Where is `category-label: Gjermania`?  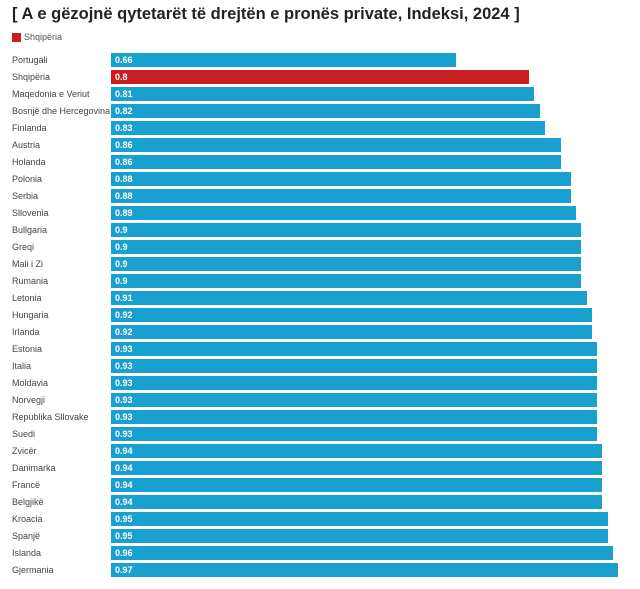 category-label: Gjermania is located at coordinates (33, 570).